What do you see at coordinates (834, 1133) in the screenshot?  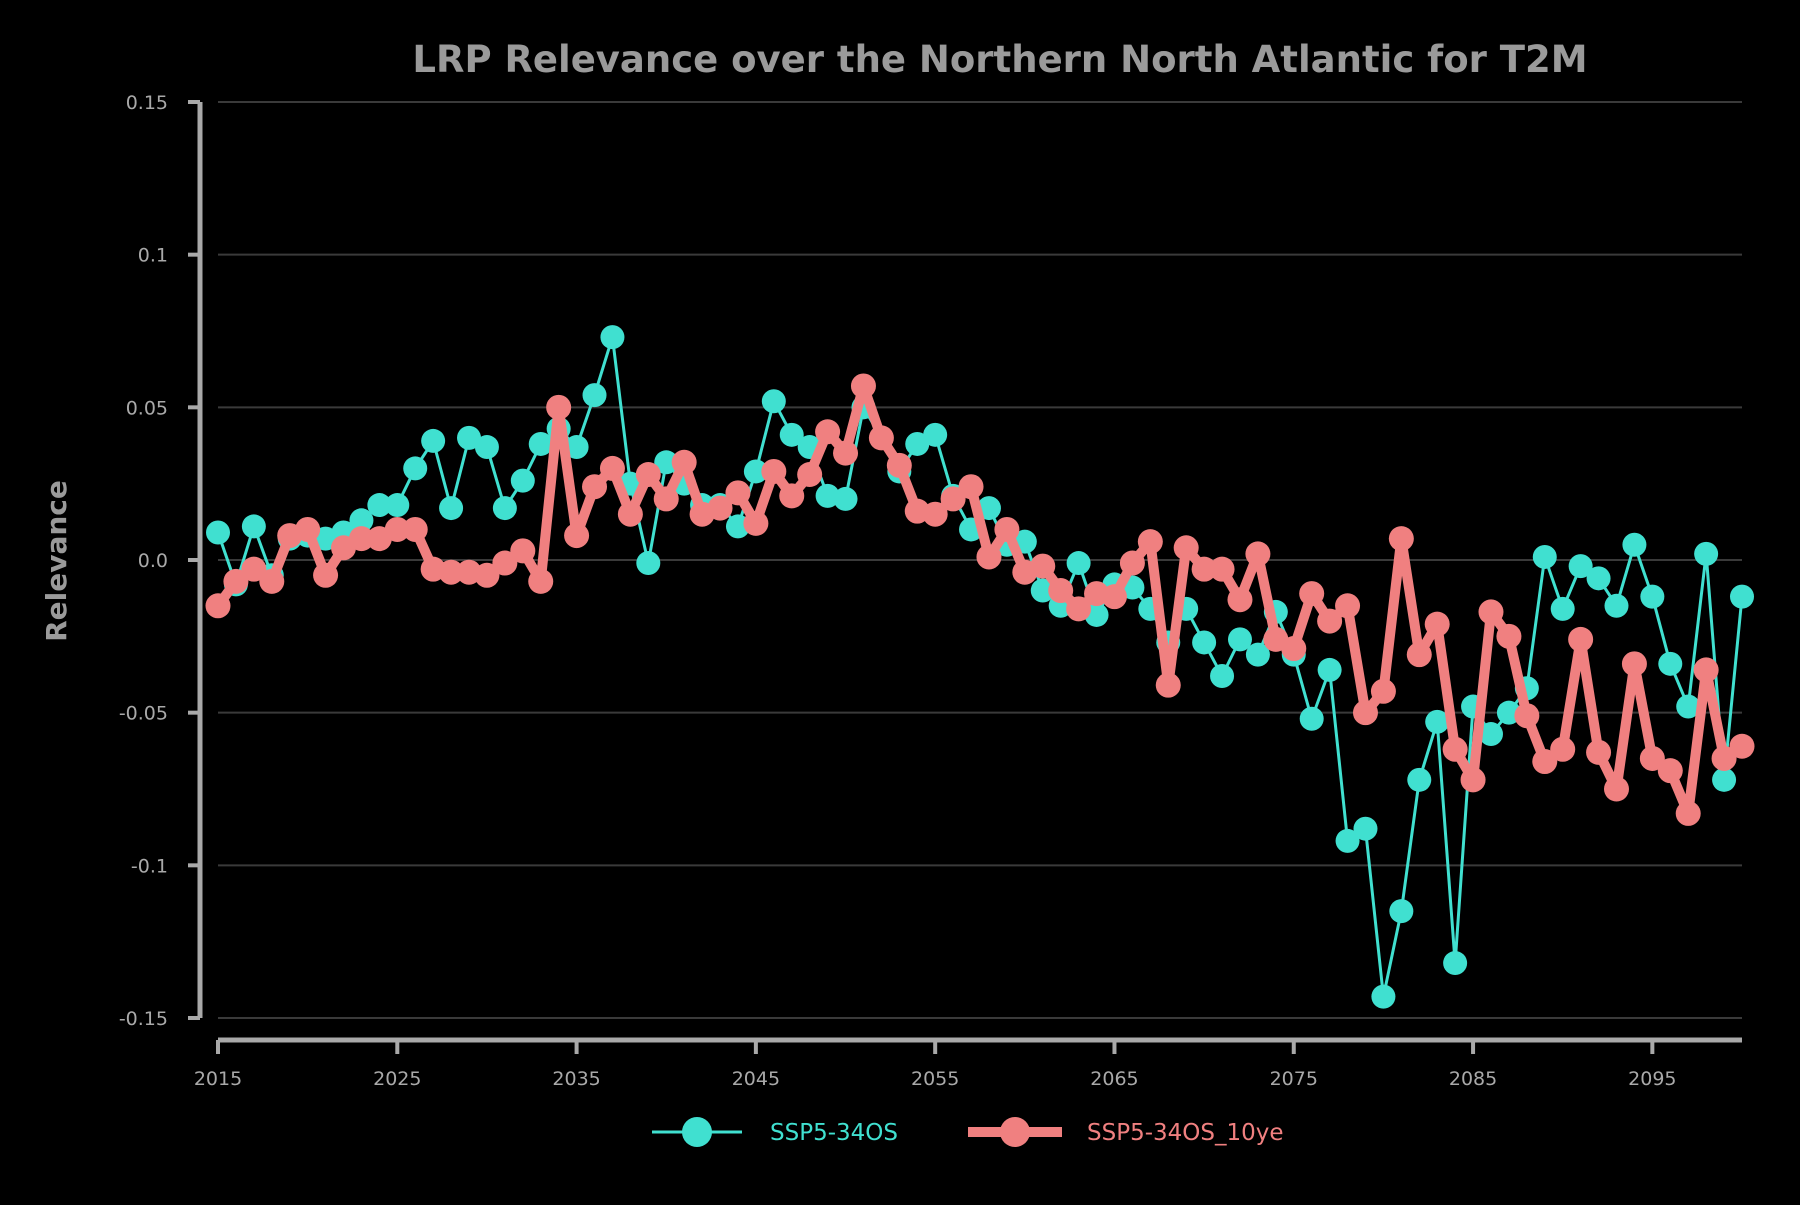 I see `legend-label: SSP5-34OS` at bounding box center [834, 1133].